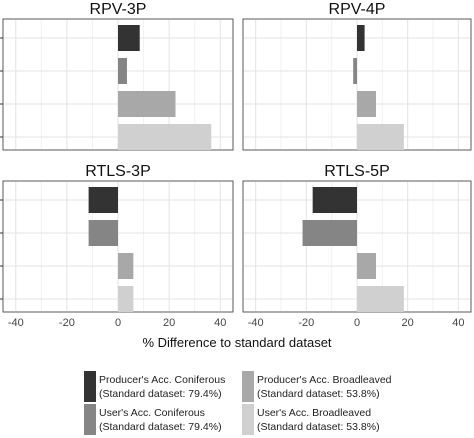  What do you see at coordinates (118, 171) in the screenshot?
I see `panel-title: RTLS-3P` at bounding box center [118, 171].